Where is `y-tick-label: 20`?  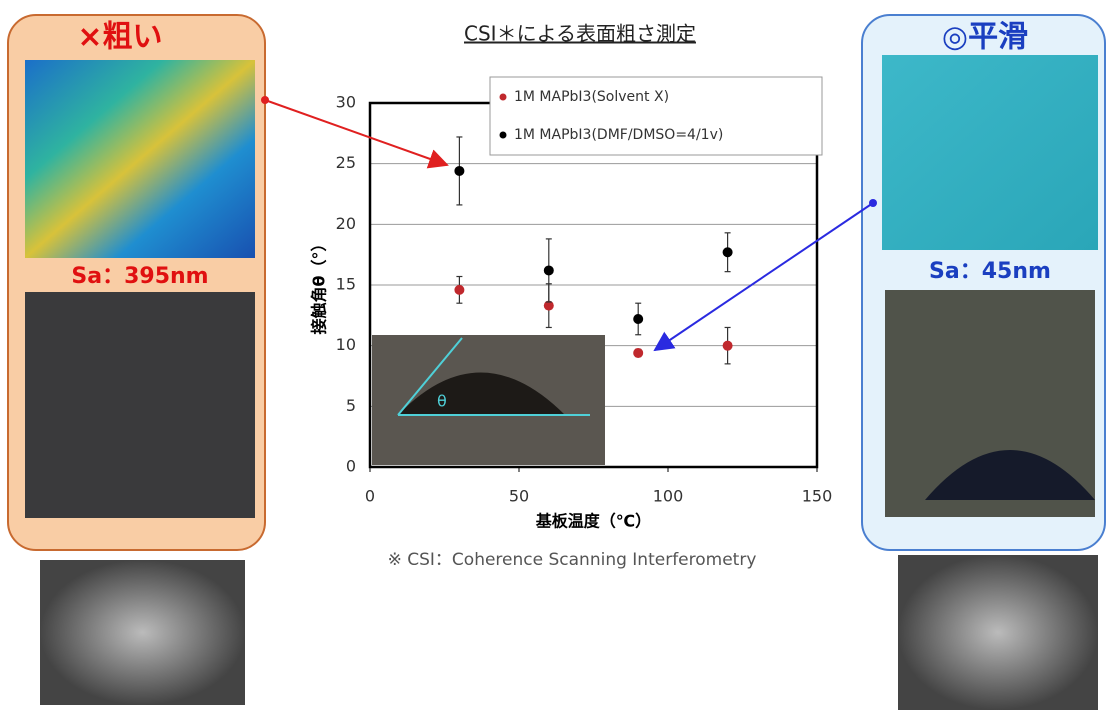
y-tick-label: 20 is located at coordinates (346, 223).